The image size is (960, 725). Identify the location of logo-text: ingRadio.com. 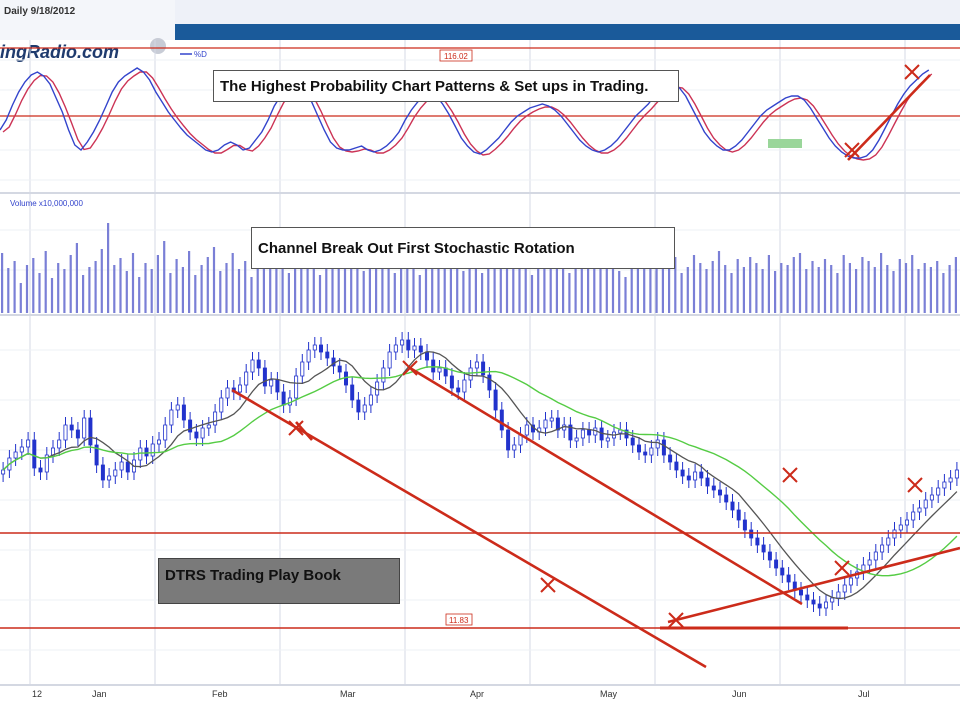
(59, 52).